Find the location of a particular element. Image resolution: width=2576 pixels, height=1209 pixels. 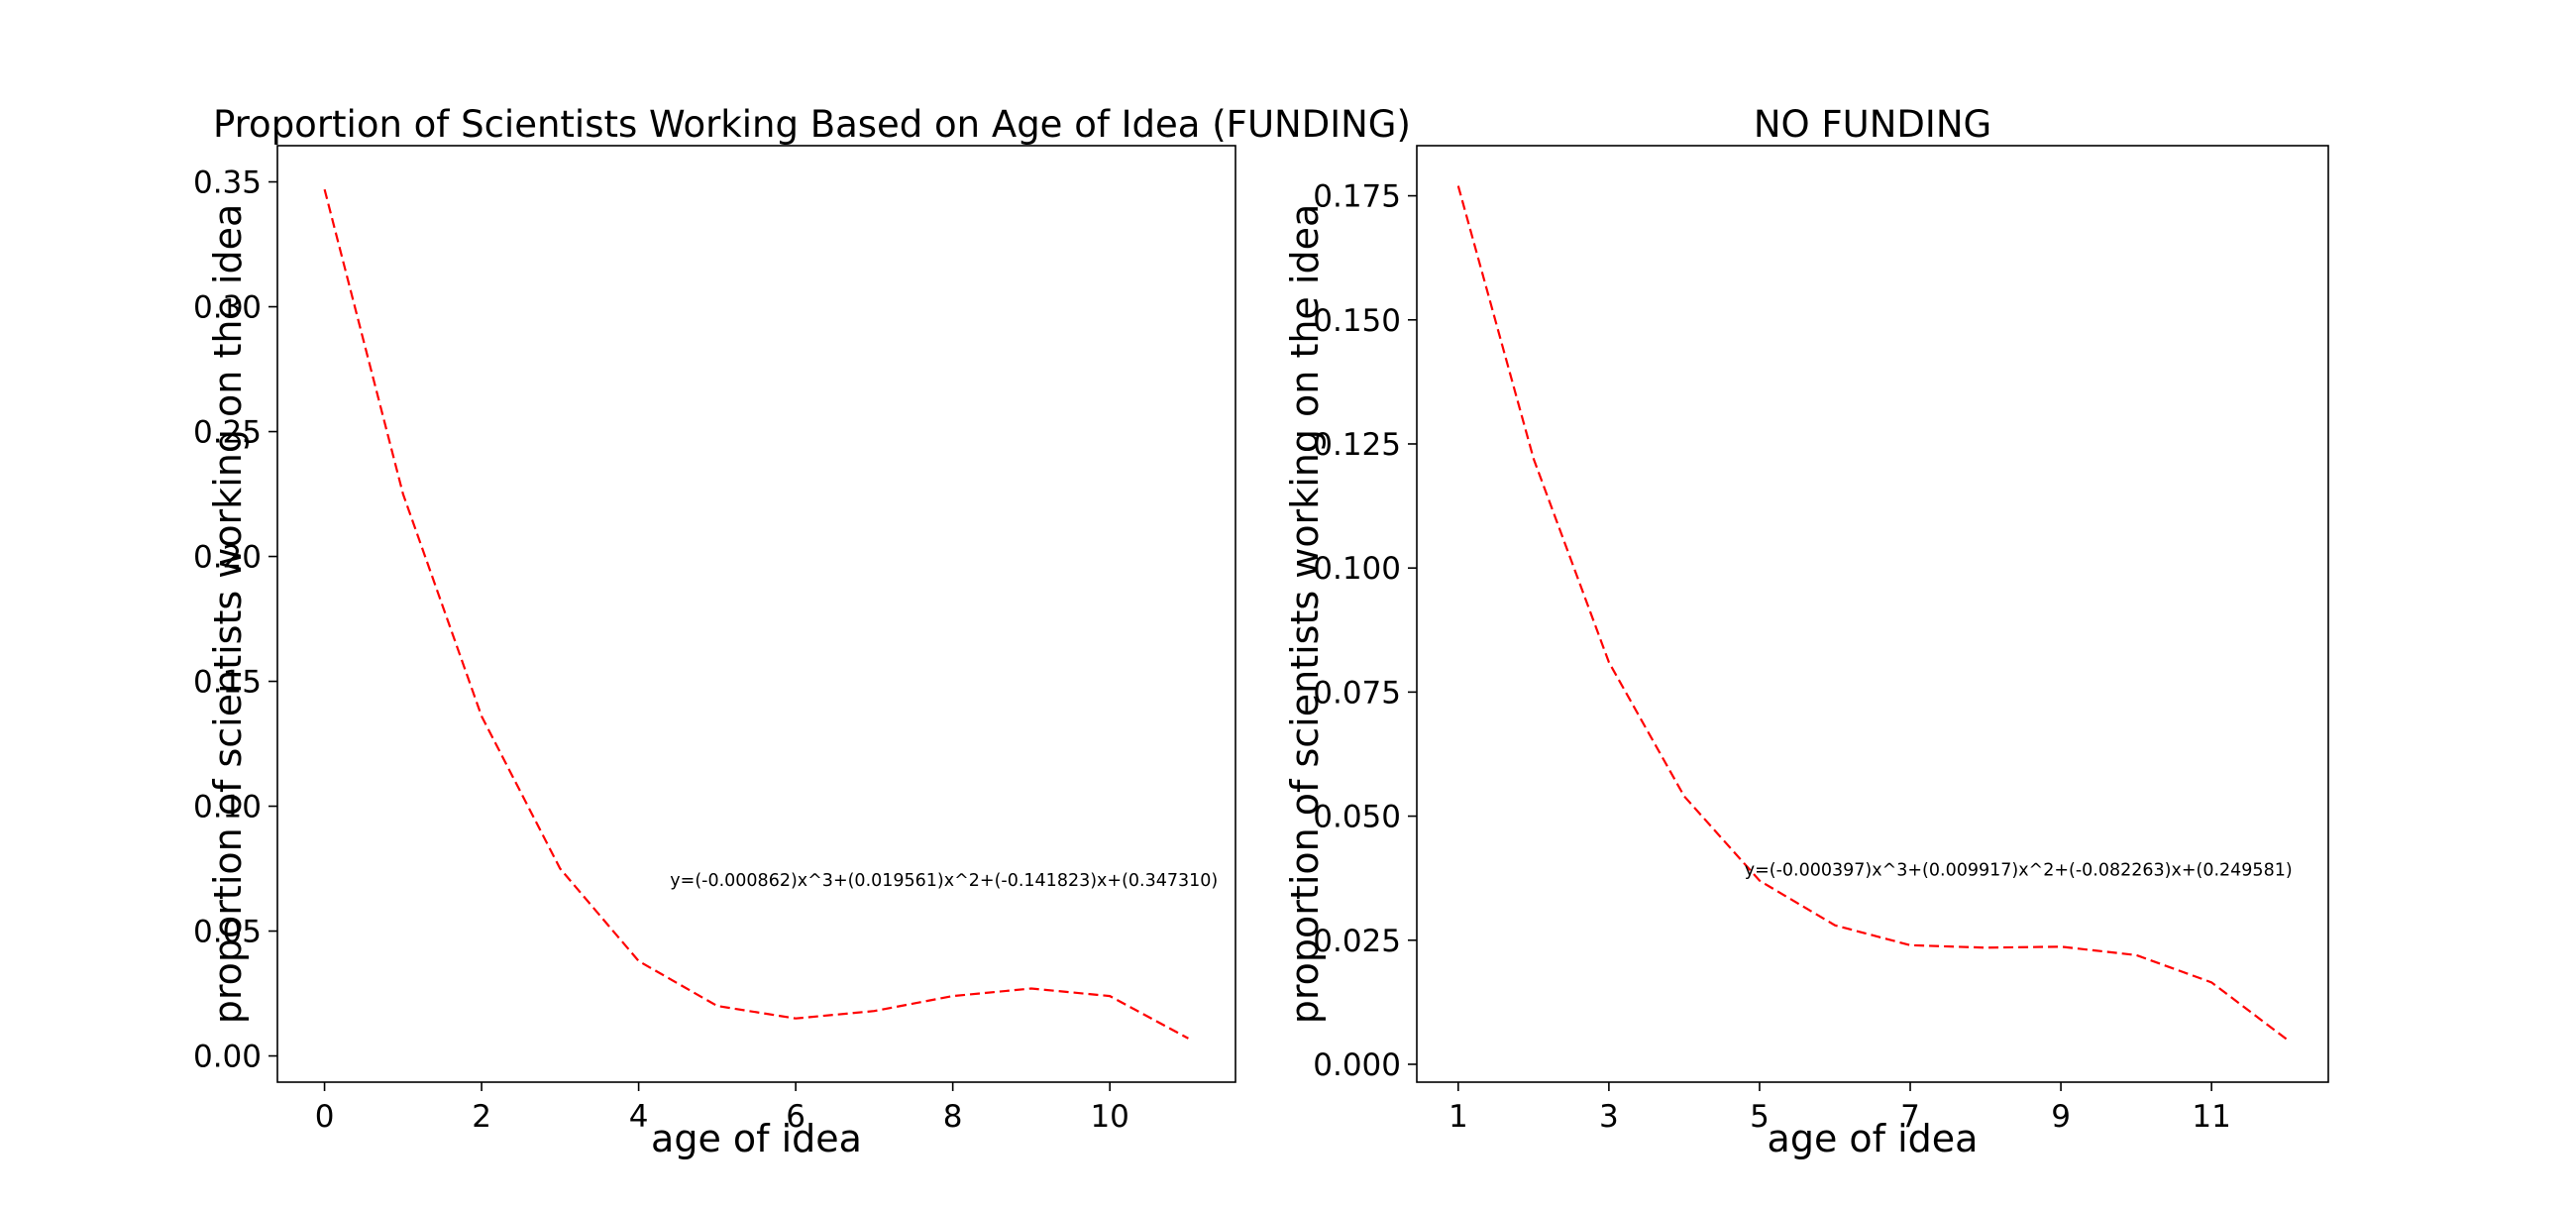

x-tick-label: 3 is located at coordinates (1609, 1117).